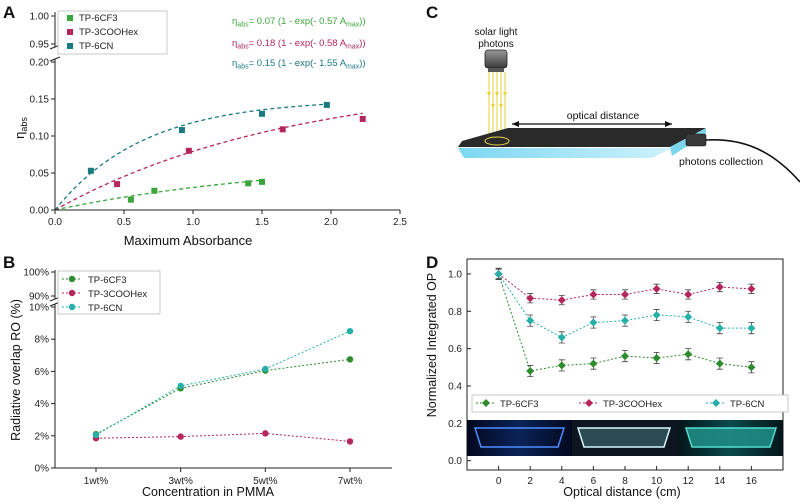  What do you see at coordinates (496, 59) in the screenshot?
I see `lamp-icon` at bounding box center [496, 59].